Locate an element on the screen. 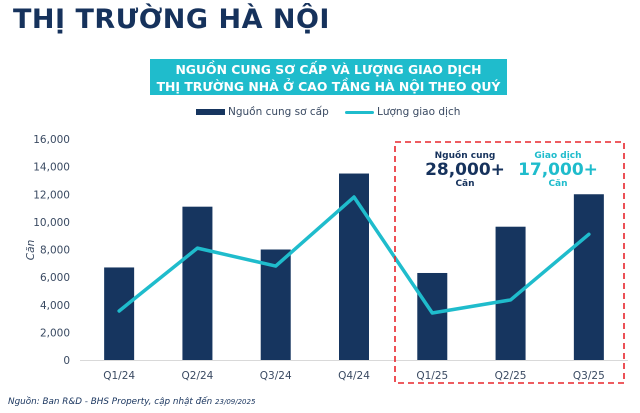 The image size is (640, 413). annotation-supply-value: 28,000+ is located at coordinates (465, 170).